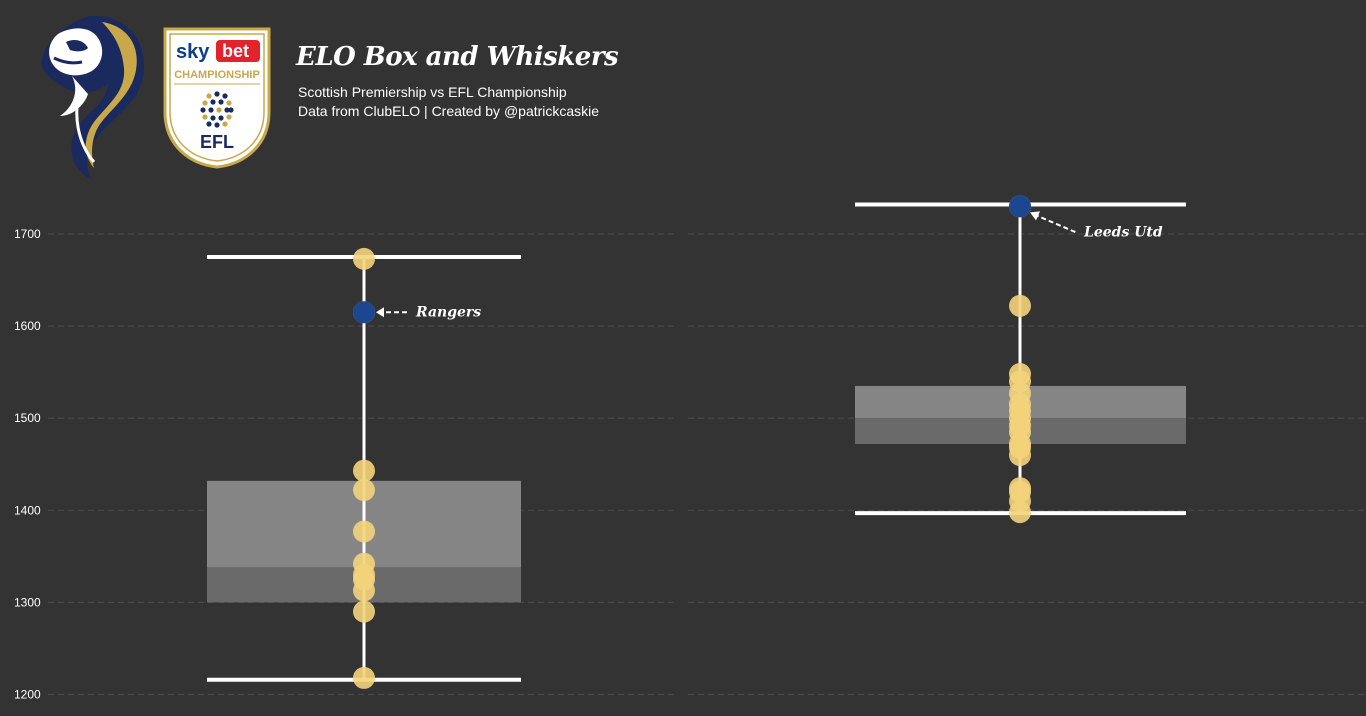  I want to click on highlight-label: Leeds Utd, so click(1123, 232).